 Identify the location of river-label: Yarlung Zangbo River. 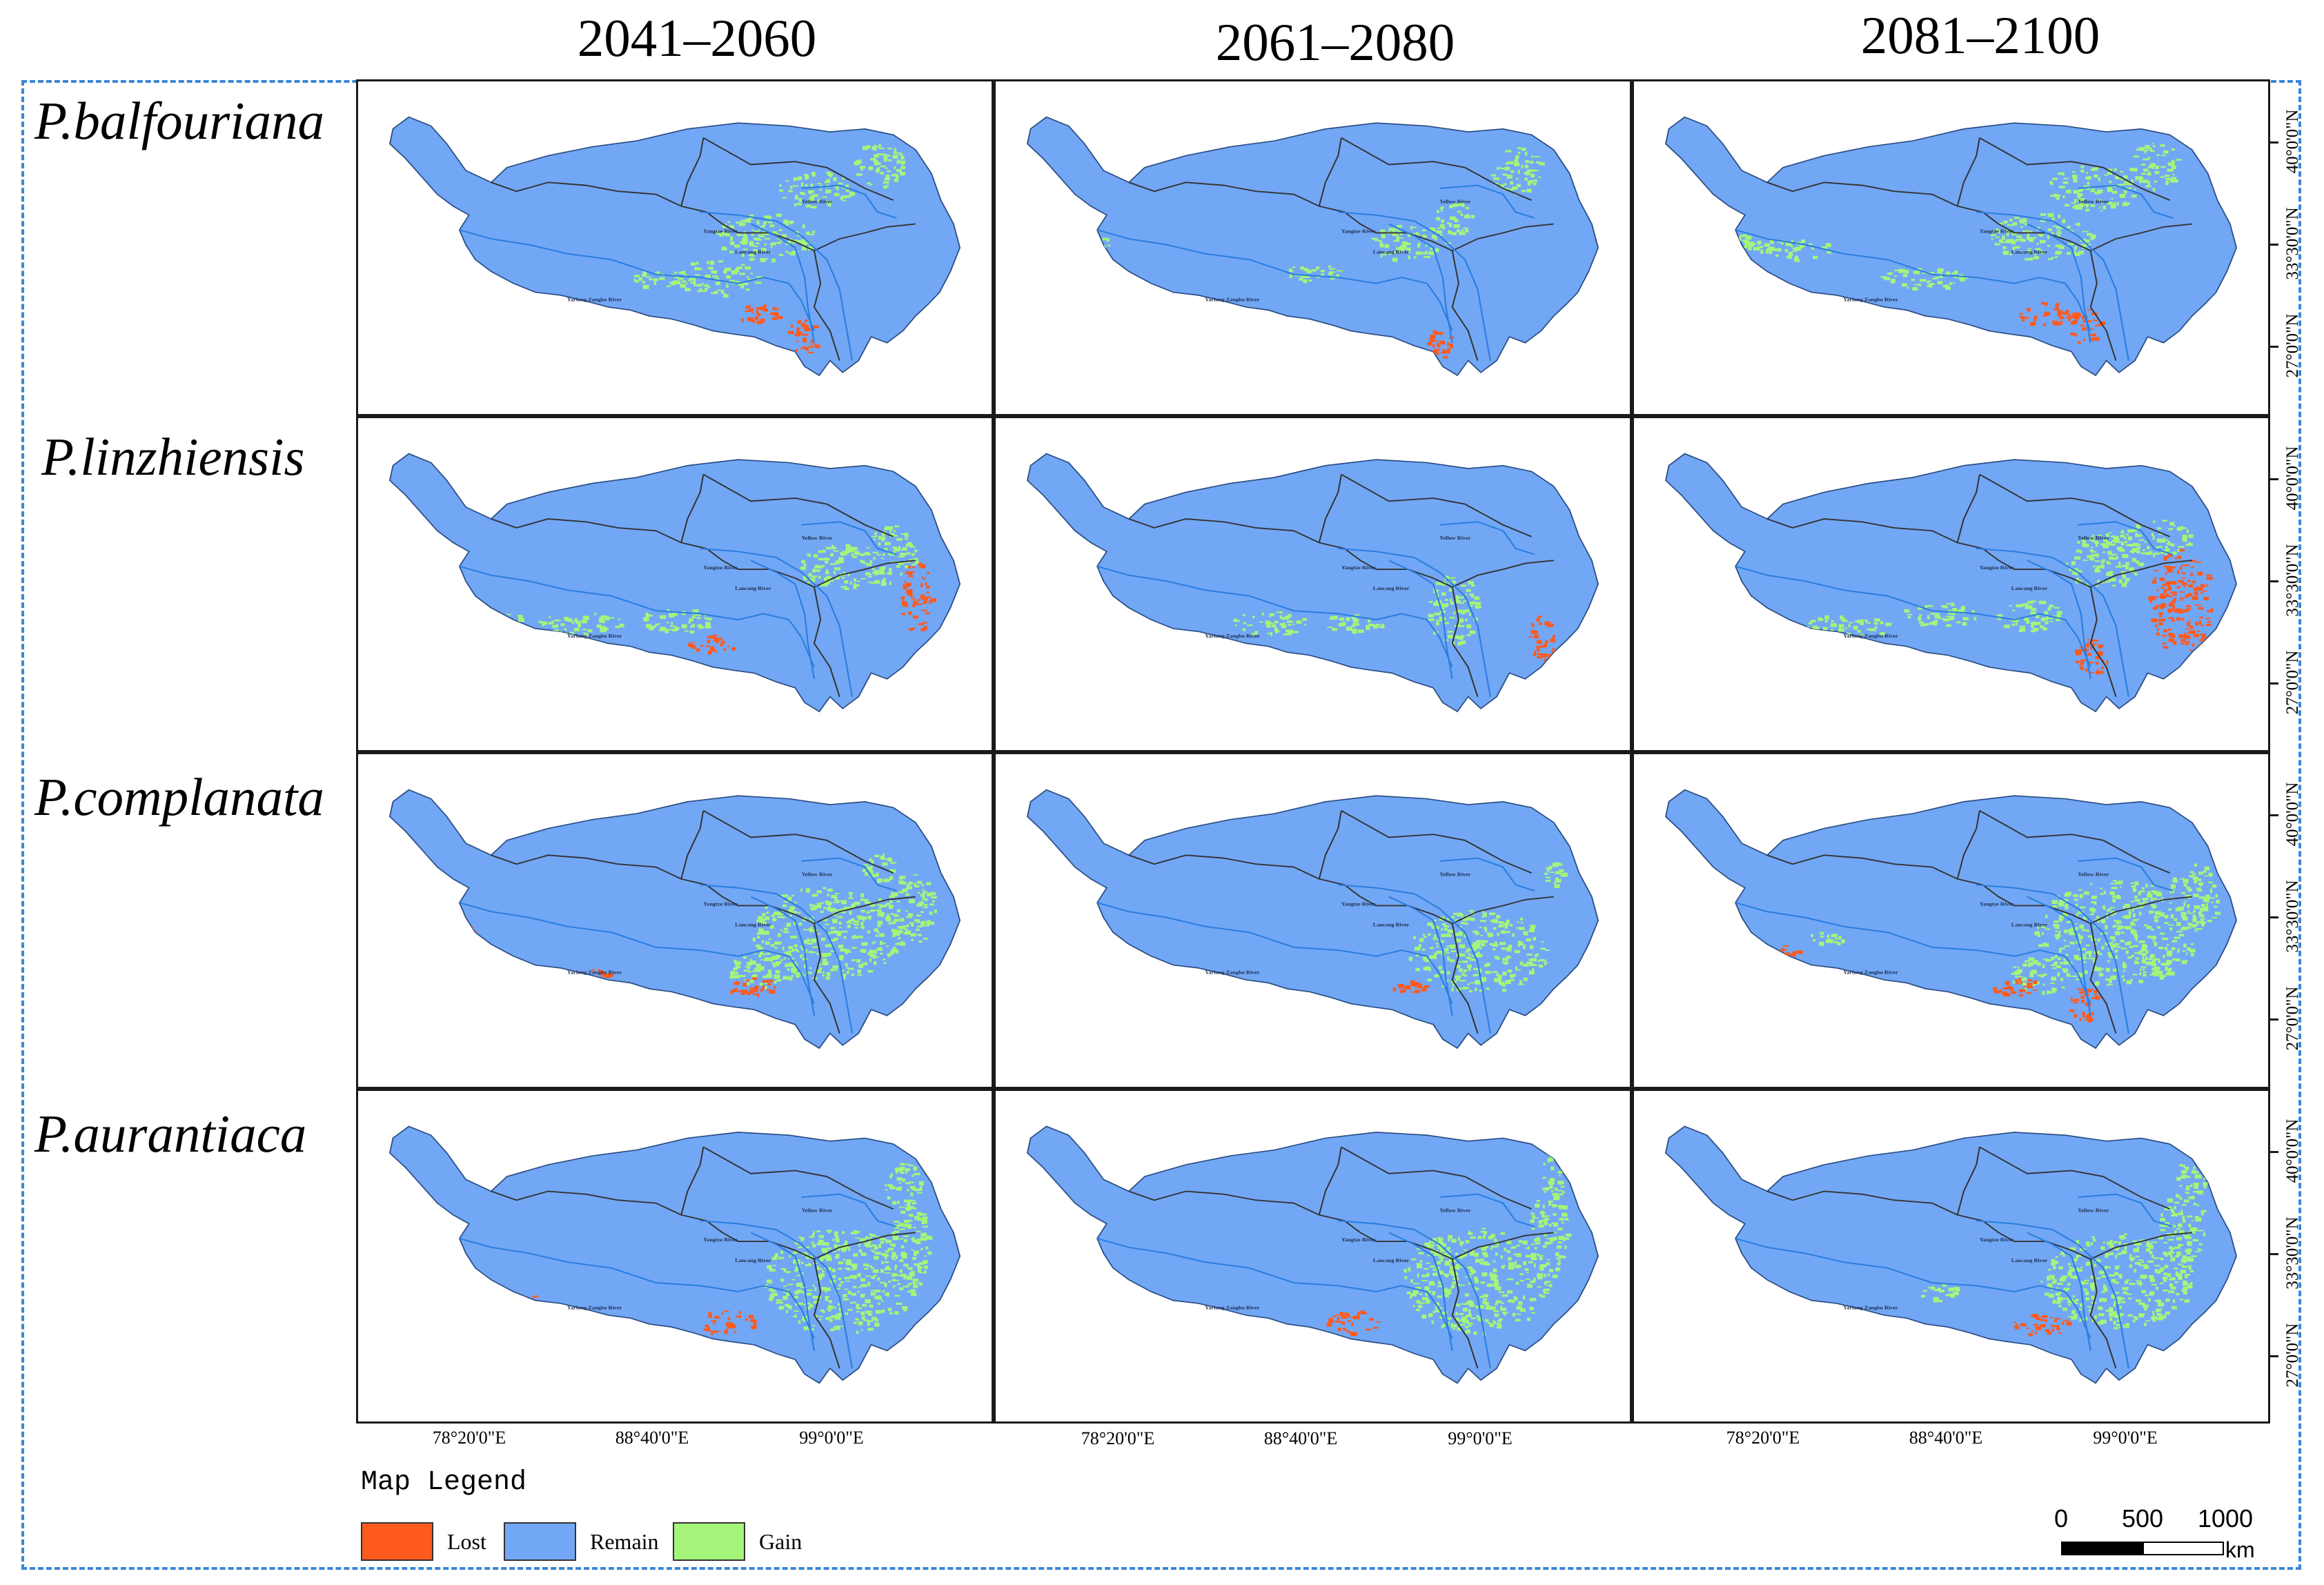
(594, 1308).